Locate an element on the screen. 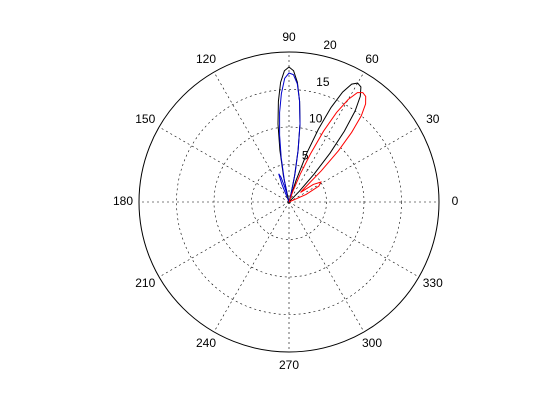 The height and width of the screenshot is (420, 560). radius-label: 20 is located at coordinates (330, 45).